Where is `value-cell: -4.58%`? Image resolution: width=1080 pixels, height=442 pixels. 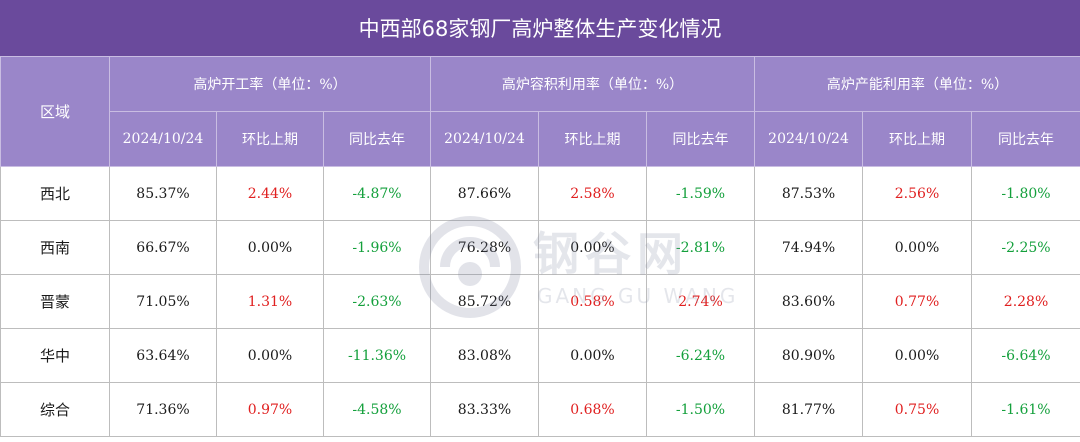
value-cell: -4.58% is located at coordinates (377, 409).